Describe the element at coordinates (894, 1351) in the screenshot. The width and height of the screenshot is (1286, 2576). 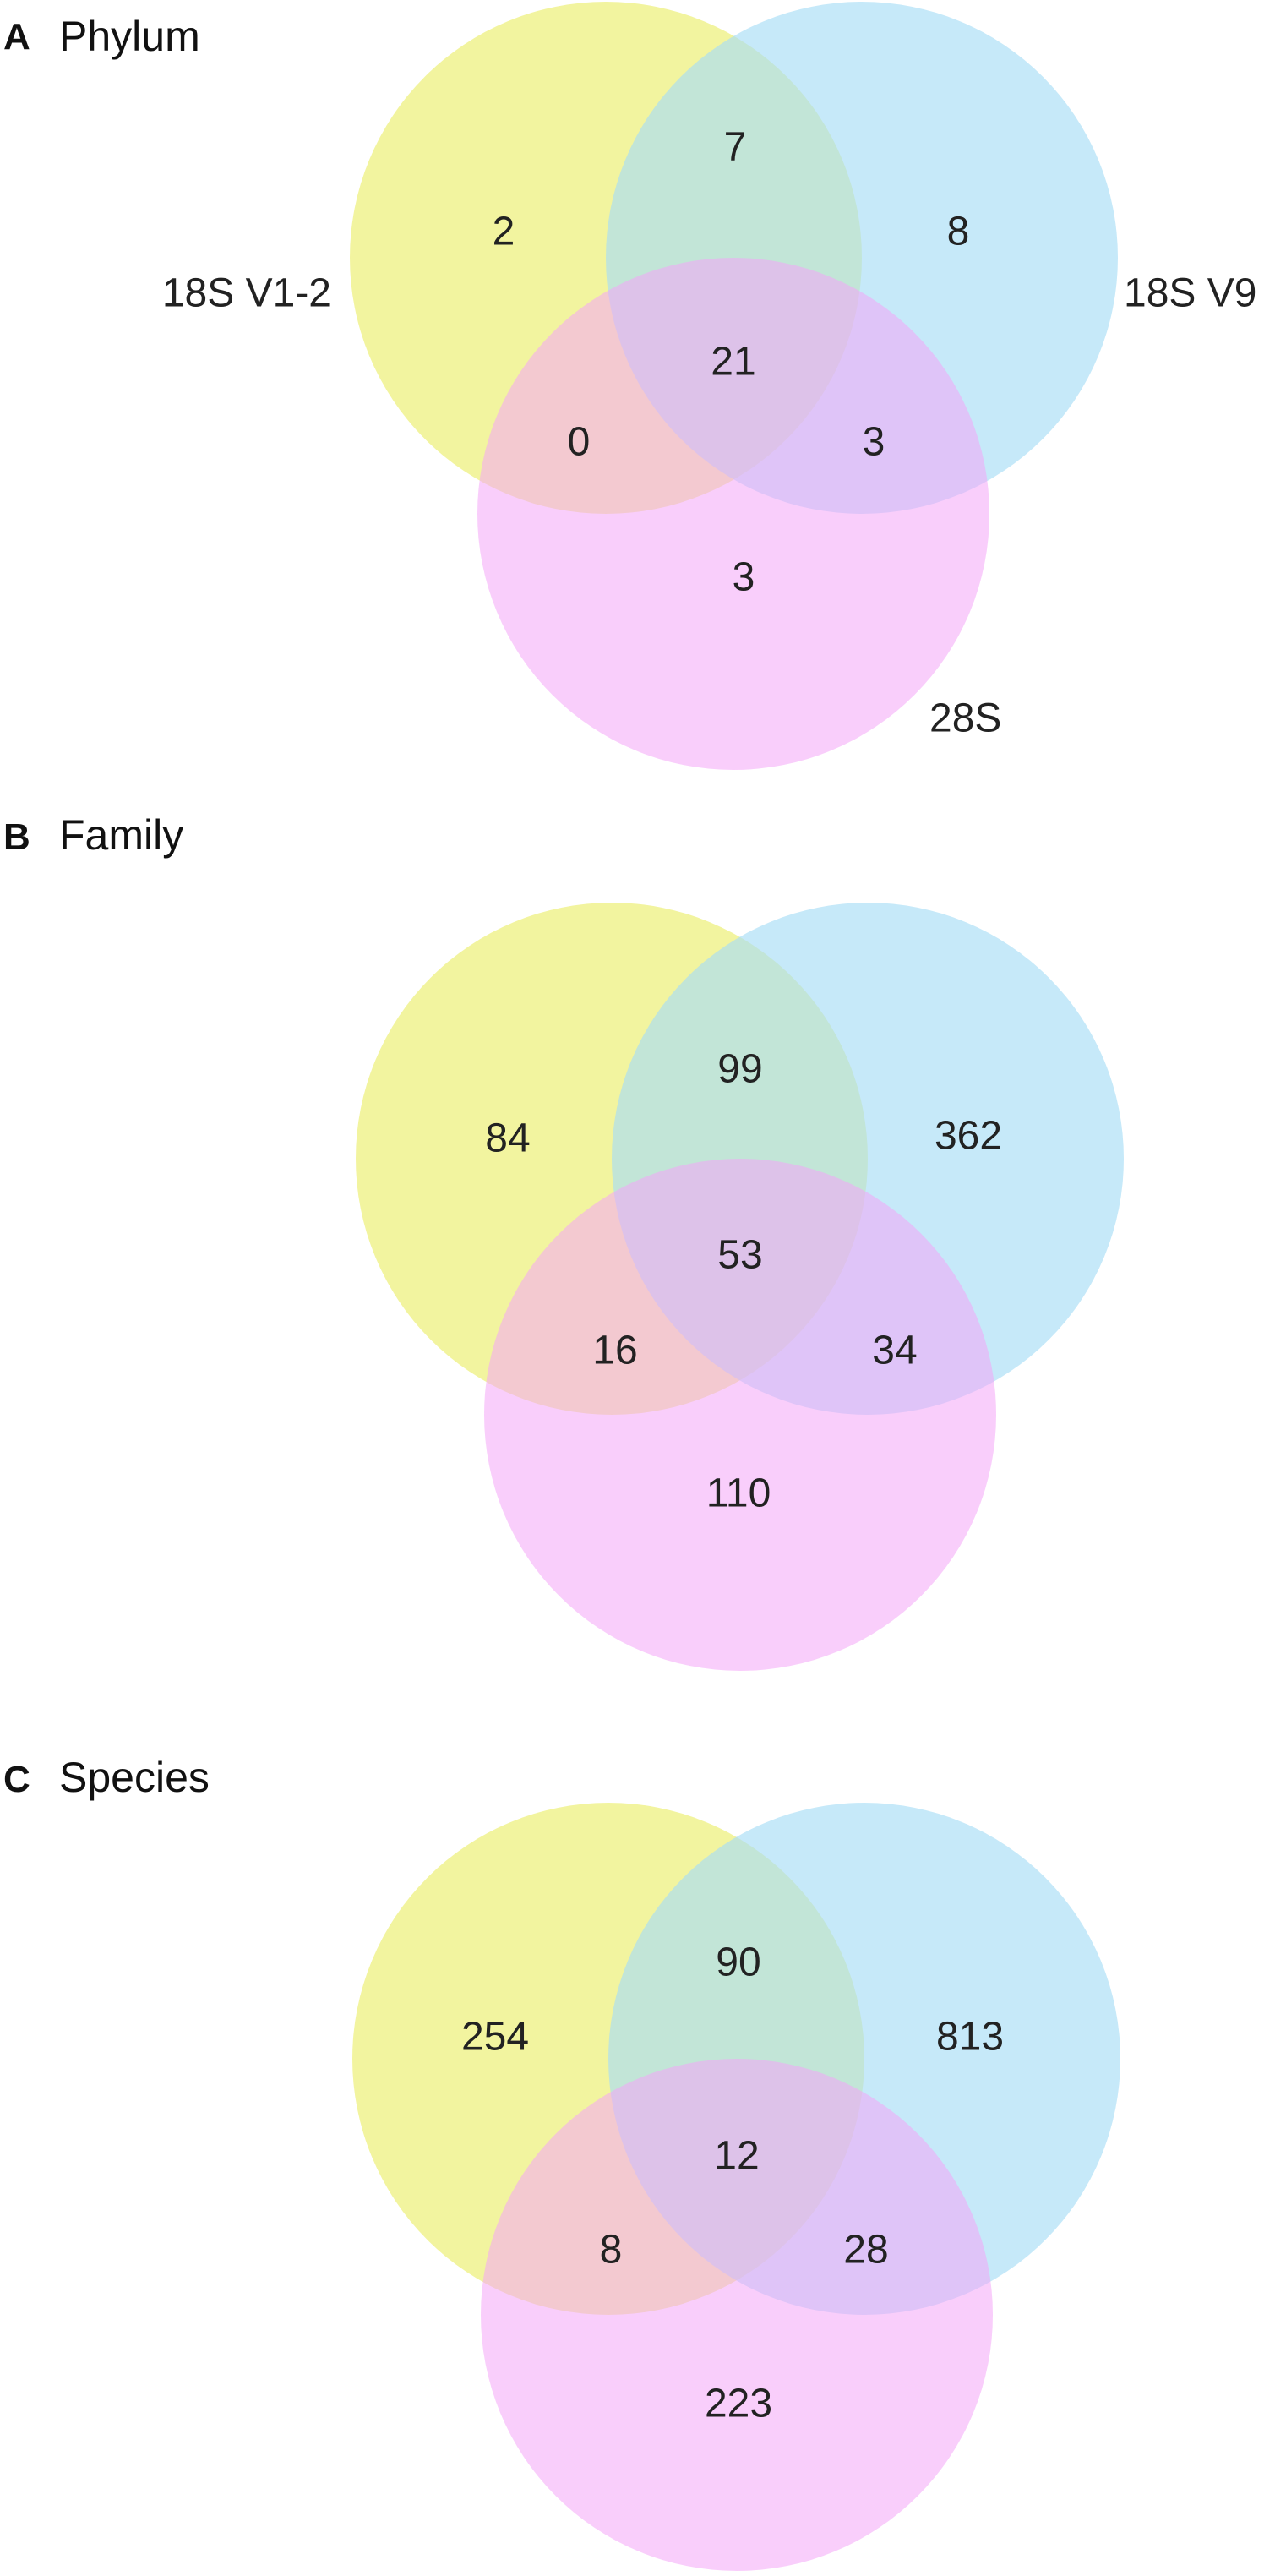
I see `count-18s-v9-and-28s: 34` at that location.